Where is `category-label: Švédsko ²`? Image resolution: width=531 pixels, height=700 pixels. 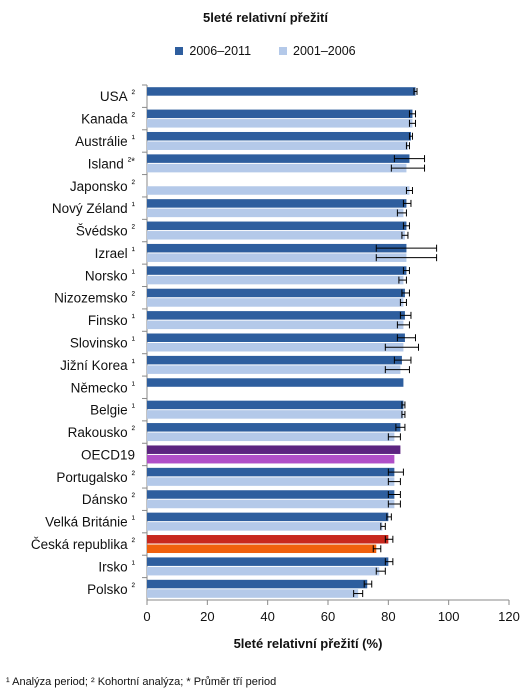 category-label: Švédsko ² is located at coordinates (106, 231).